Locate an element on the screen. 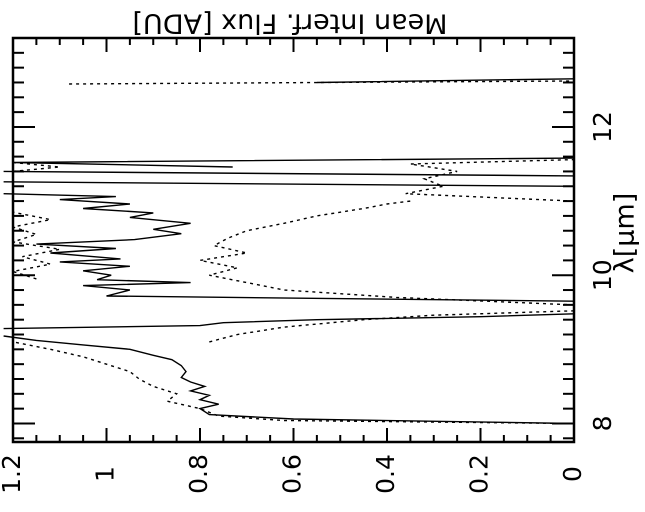  wavelength-tick-label: 12 is located at coordinates (602, 127).